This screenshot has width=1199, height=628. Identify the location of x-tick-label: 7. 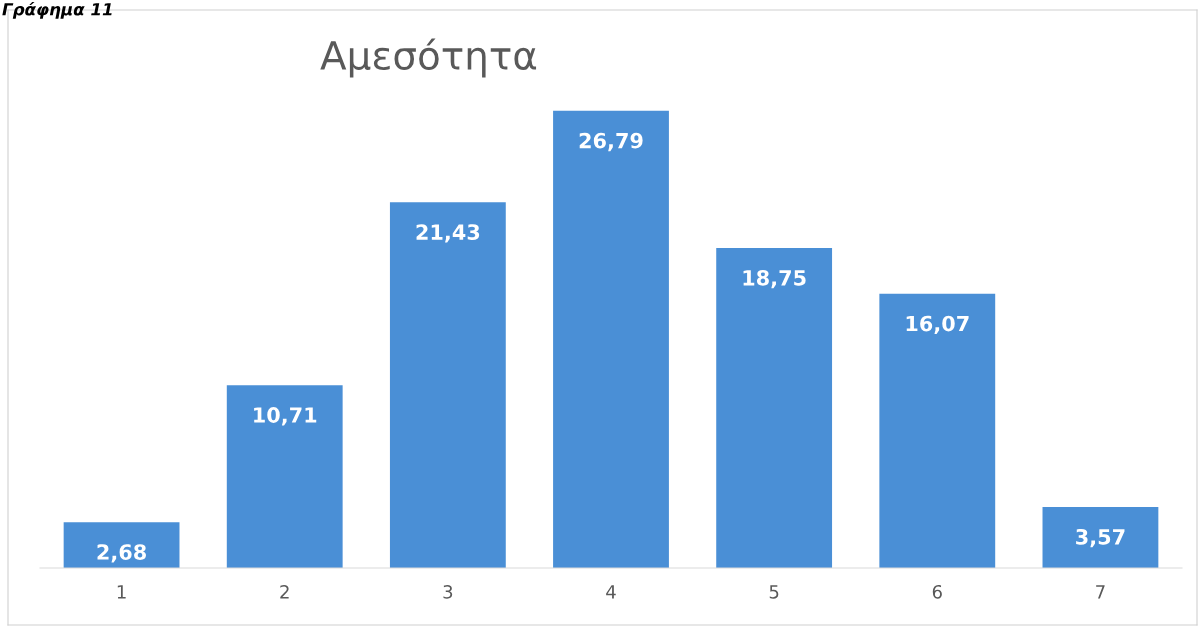
(1100, 592).